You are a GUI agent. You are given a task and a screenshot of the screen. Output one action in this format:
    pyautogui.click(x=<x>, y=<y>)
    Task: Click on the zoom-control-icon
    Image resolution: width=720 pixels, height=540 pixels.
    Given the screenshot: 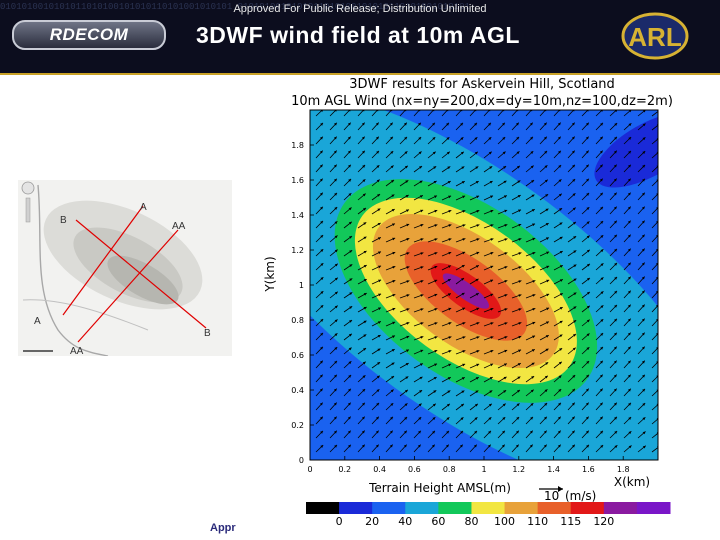 What is the action you would take?
    pyautogui.click(x=28, y=188)
    